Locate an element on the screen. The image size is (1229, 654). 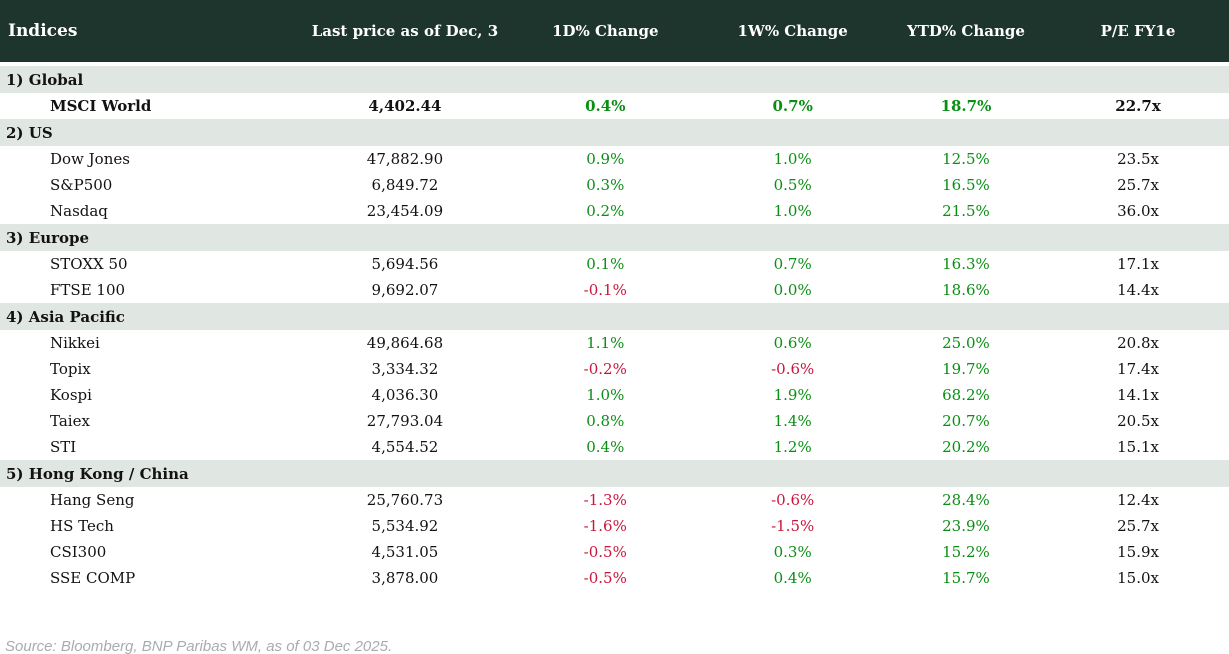
last-price-cell: 3,878.00 is located at coordinates (405, 578).